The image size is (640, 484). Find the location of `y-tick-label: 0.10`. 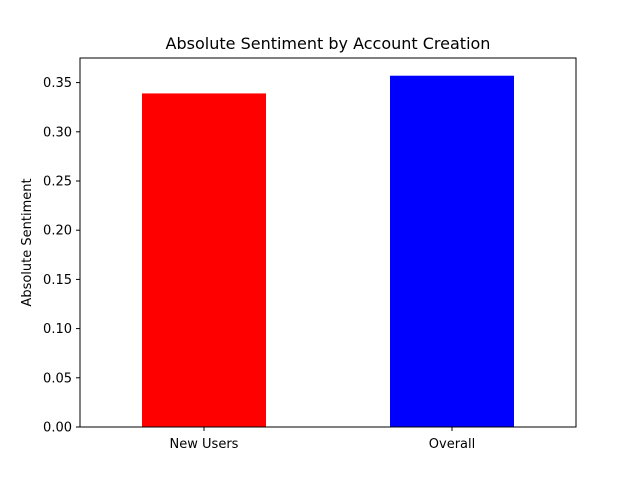

y-tick-label: 0.10 is located at coordinates (57, 329).